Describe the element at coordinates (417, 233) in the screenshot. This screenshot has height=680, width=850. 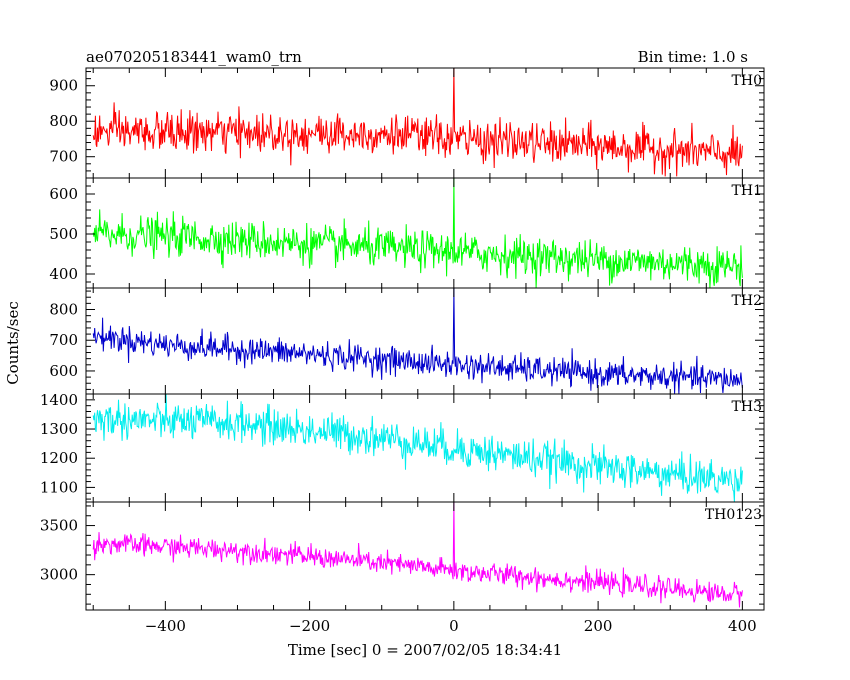
I see `series-line-th1` at that location.